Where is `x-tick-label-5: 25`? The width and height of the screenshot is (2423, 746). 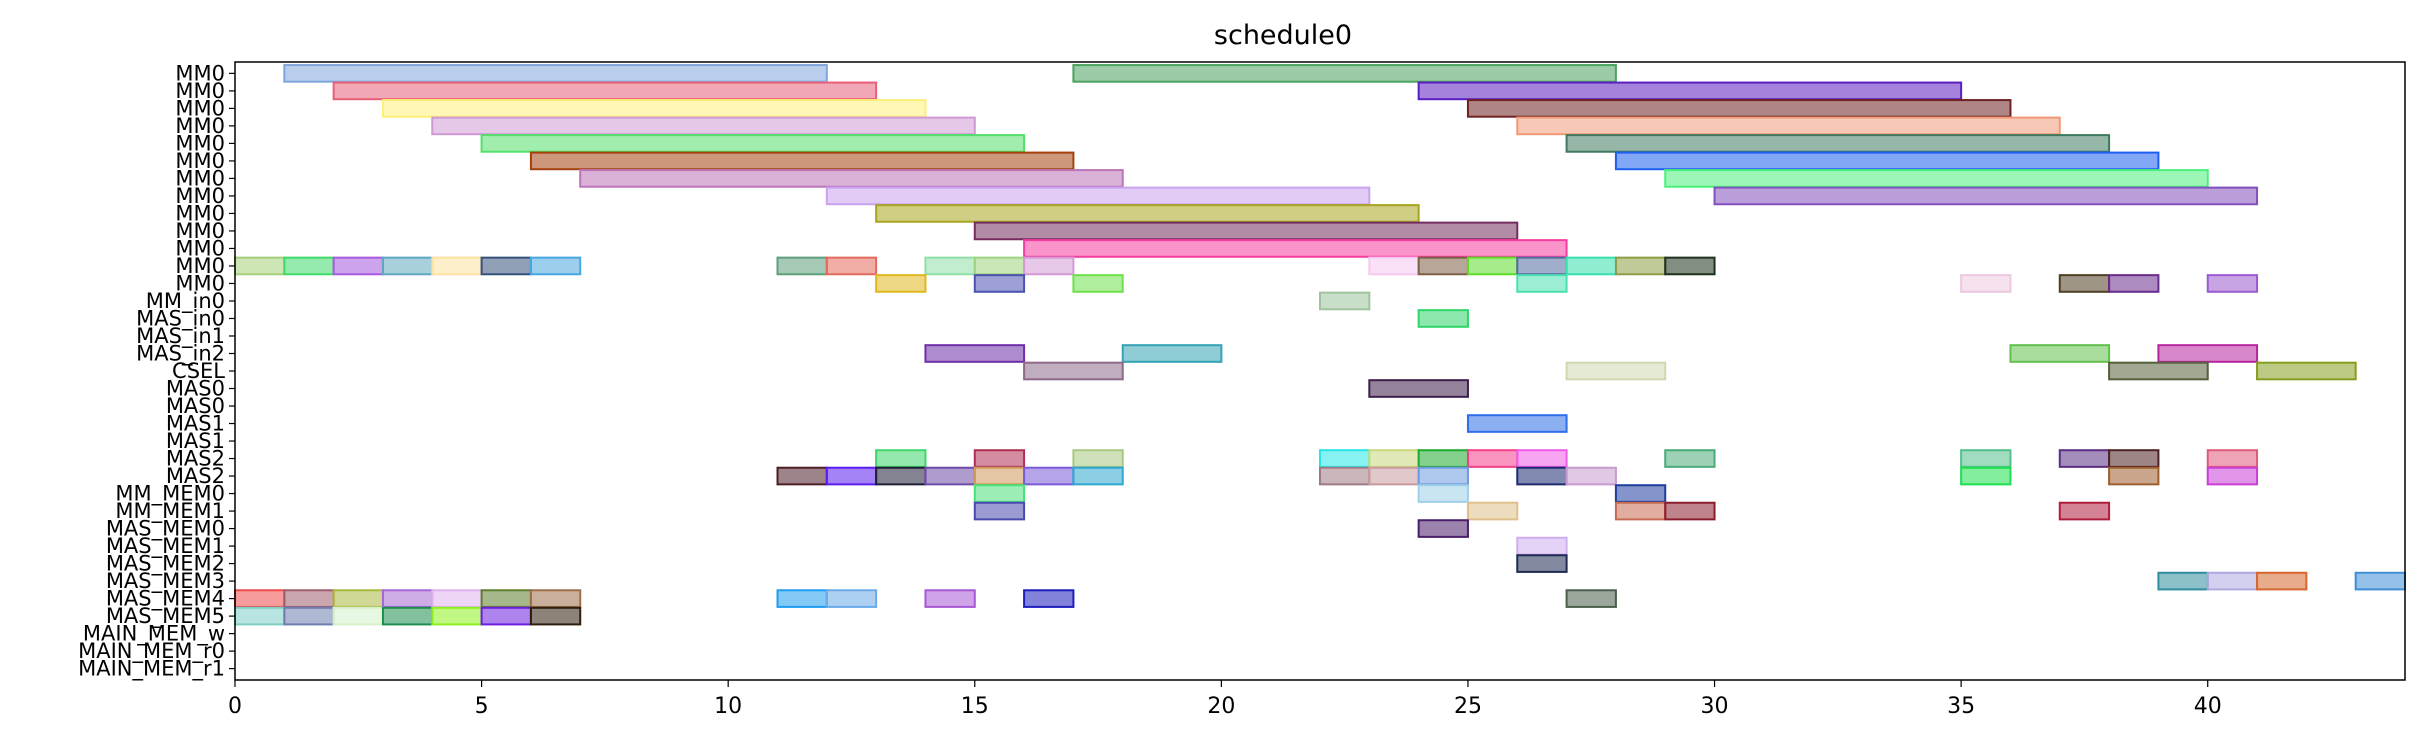 x-tick-label-5: 25 is located at coordinates (1468, 706).